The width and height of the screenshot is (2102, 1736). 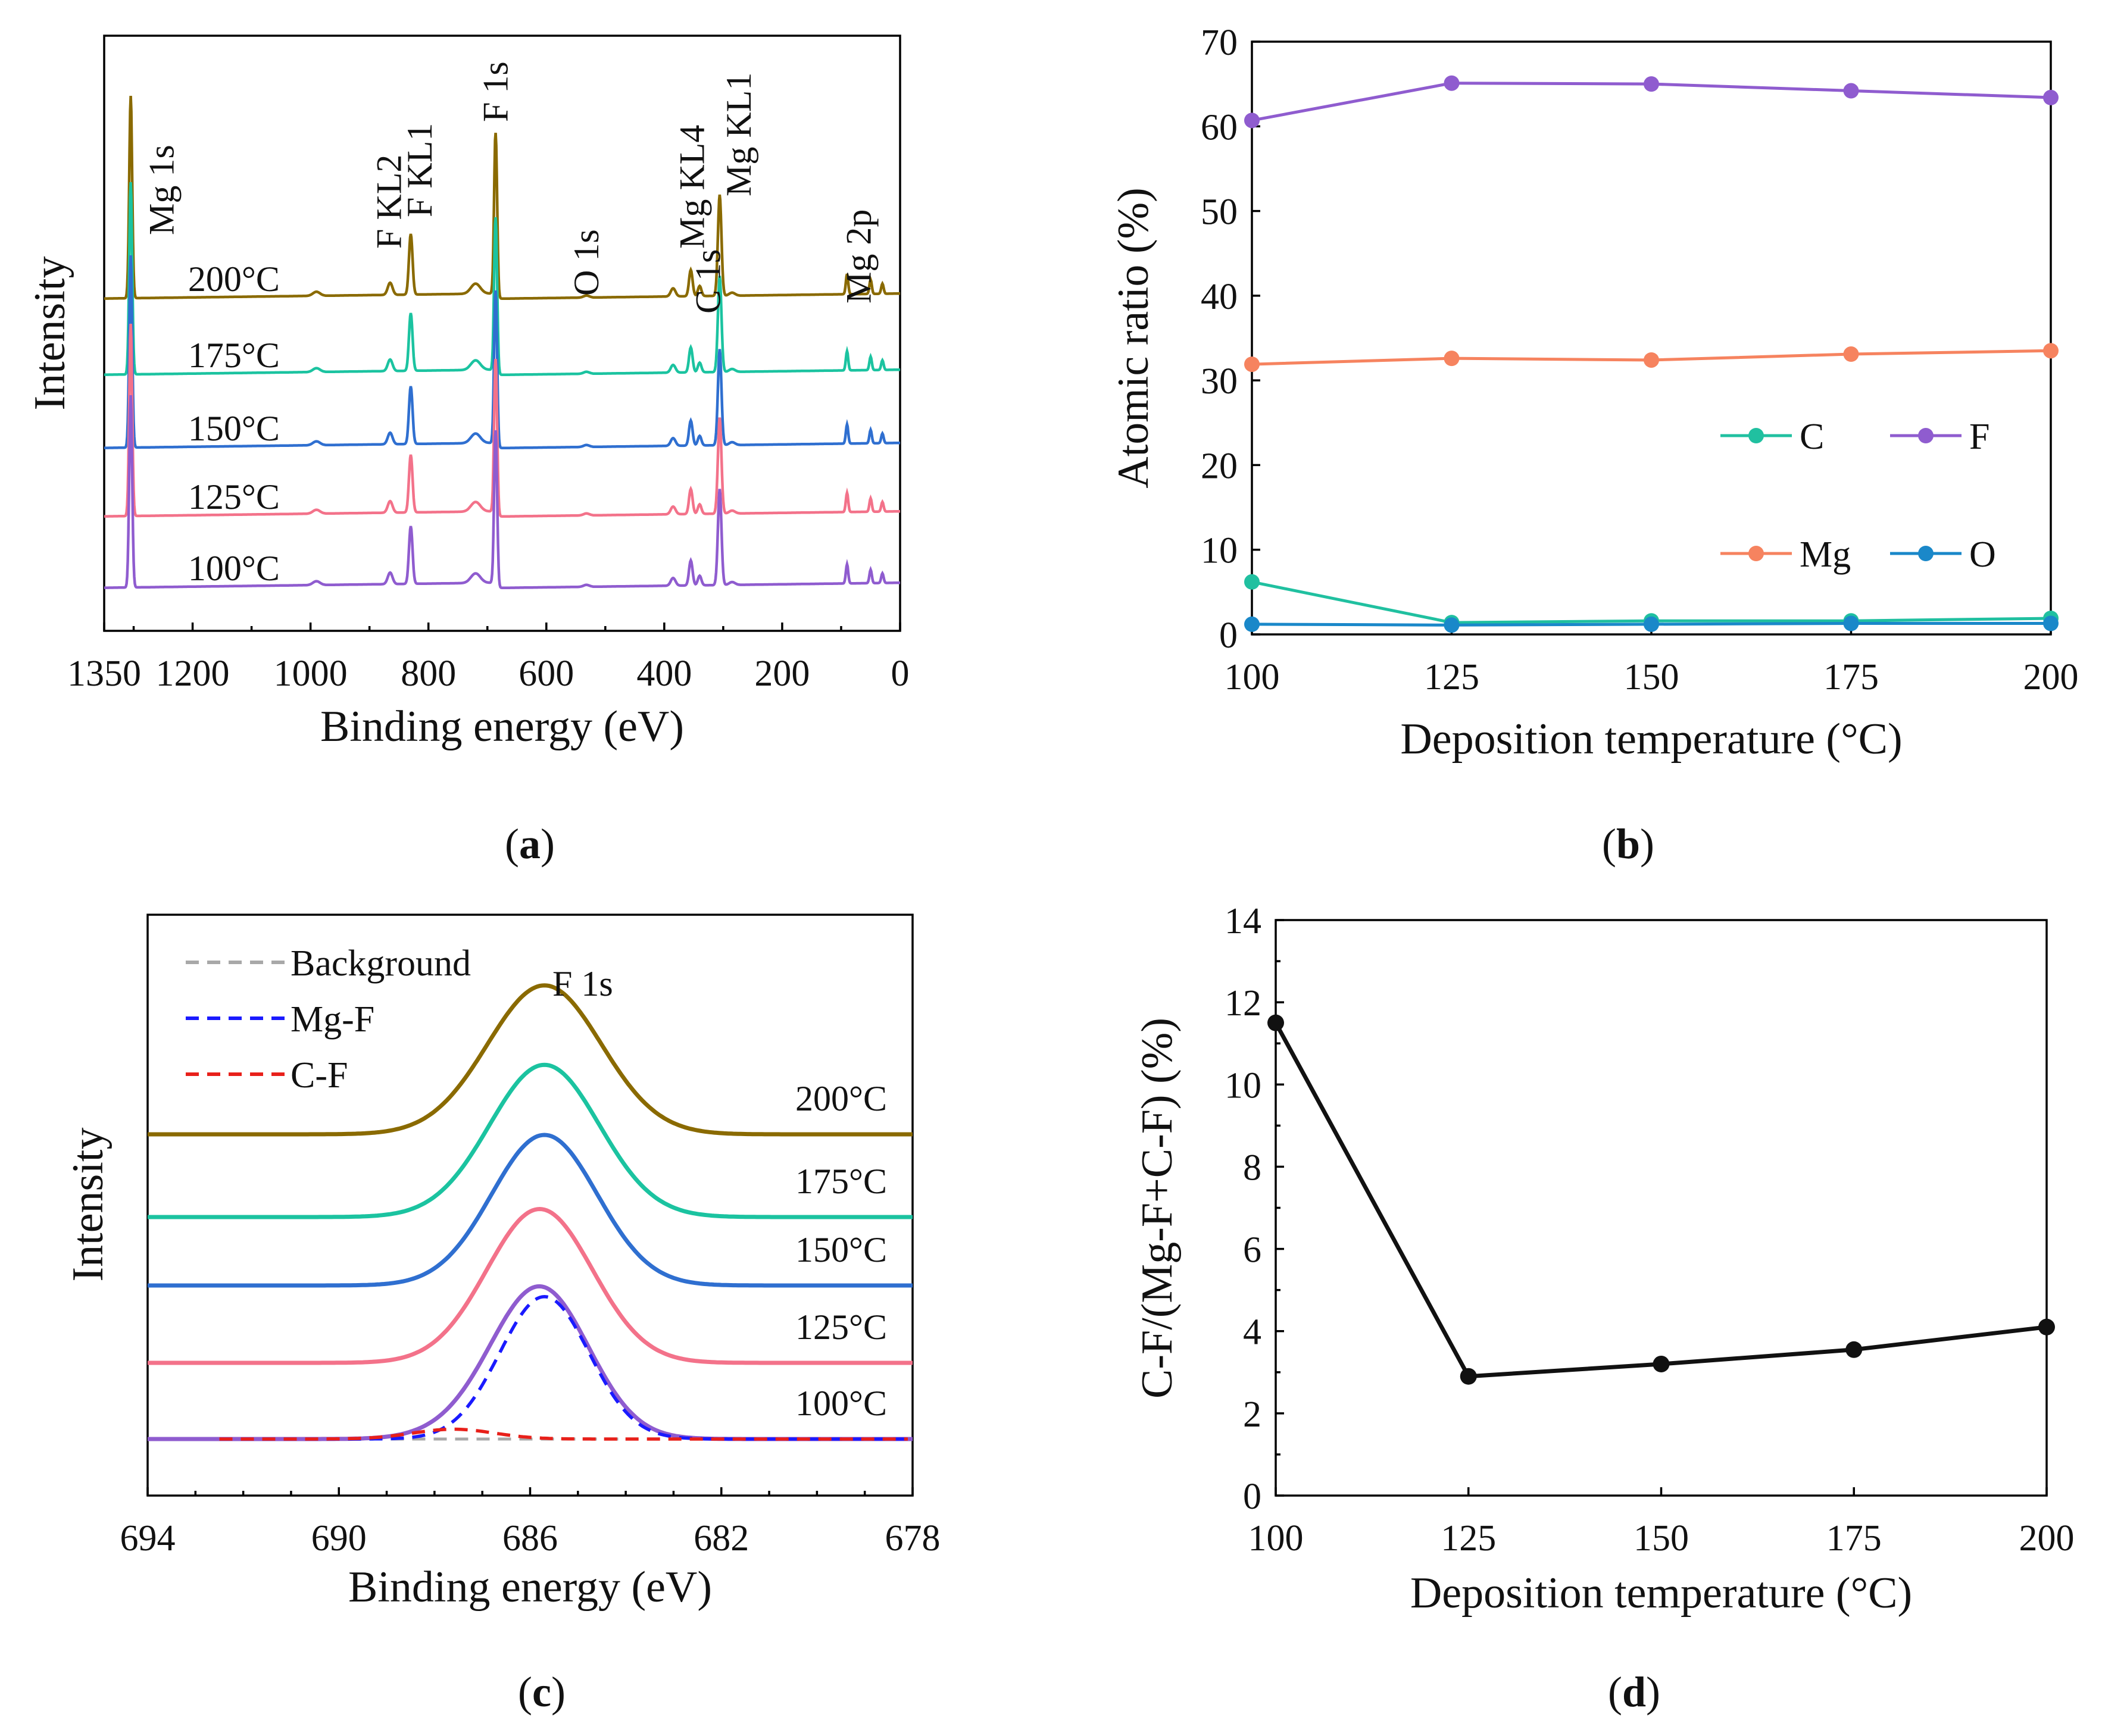 What do you see at coordinates (234, 279) in the screenshot?
I see `temperature-label: 200°C` at bounding box center [234, 279].